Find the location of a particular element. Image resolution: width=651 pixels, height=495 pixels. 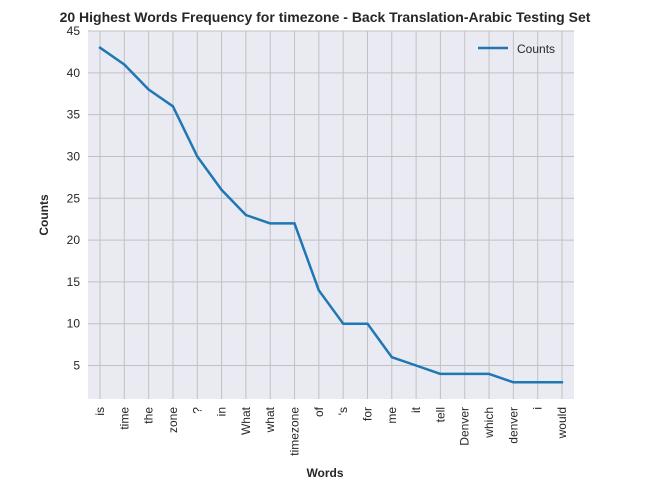

y-tick-label: 10 is located at coordinates (74, 324).